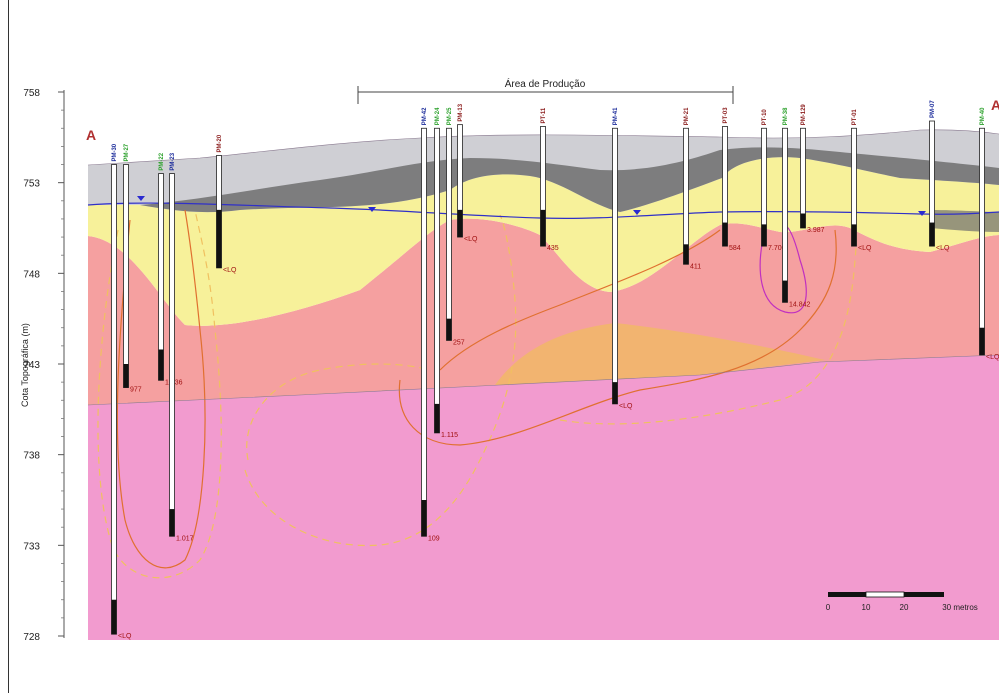  Describe the element at coordinates (616, 116) in the screenshot. I see `well-name-label: PM-41` at that location.